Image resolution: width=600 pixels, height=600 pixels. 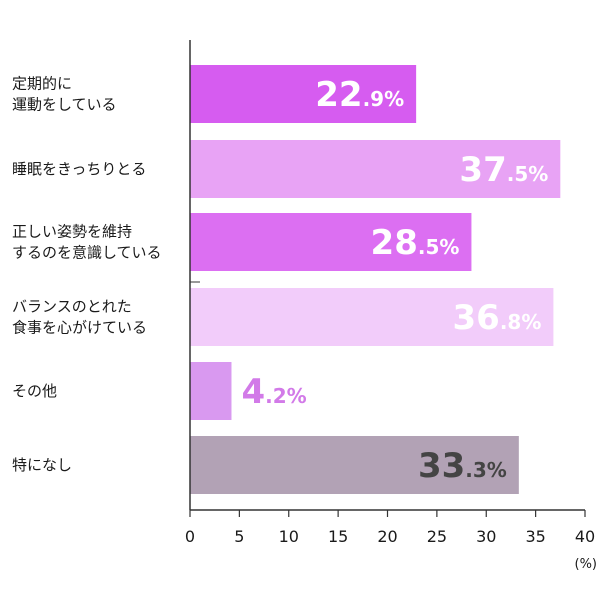 What do you see at coordinates (486, 470) in the screenshot?
I see `value-label-decimal: .3%` at bounding box center [486, 470].